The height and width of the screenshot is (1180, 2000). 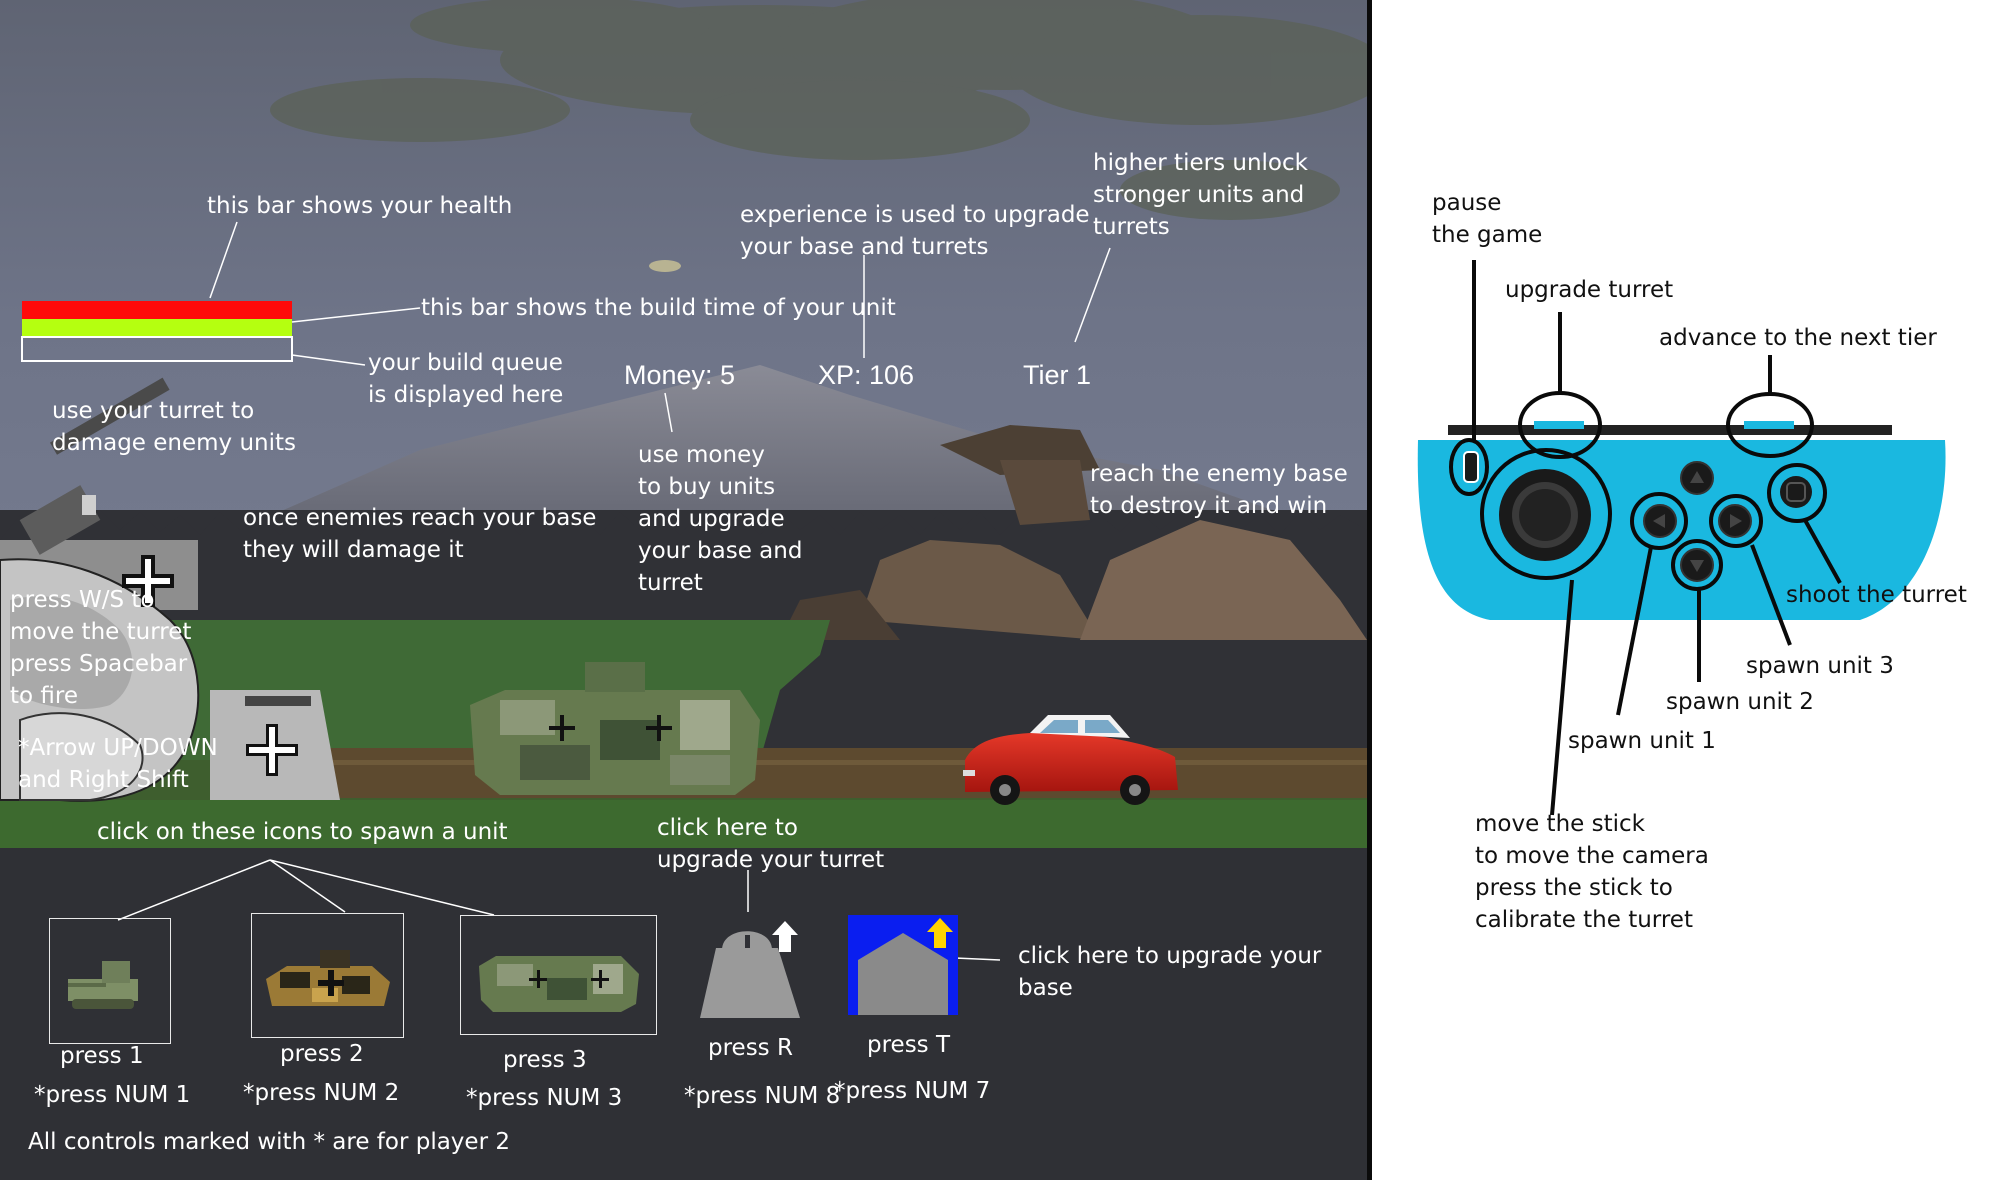 What do you see at coordinates (1545, 515) in the screenshot?
I see `analog-stick` at bounding box center [1545, 515].